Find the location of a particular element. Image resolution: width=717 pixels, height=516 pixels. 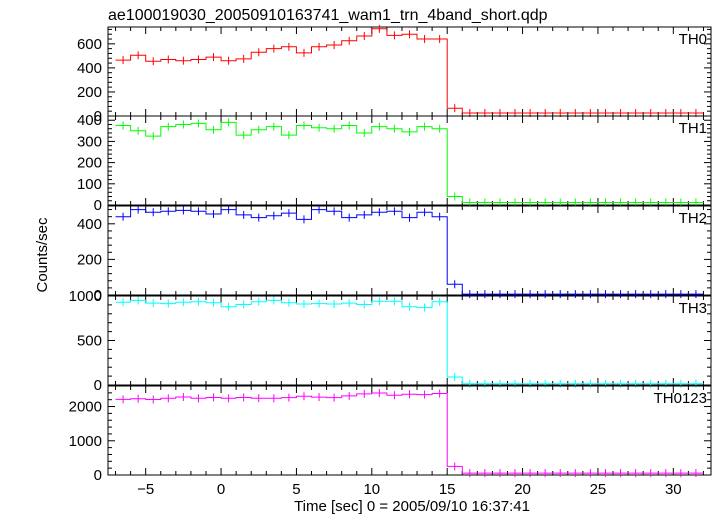

panel-label: TH2 is located at coordinates (693, 218).